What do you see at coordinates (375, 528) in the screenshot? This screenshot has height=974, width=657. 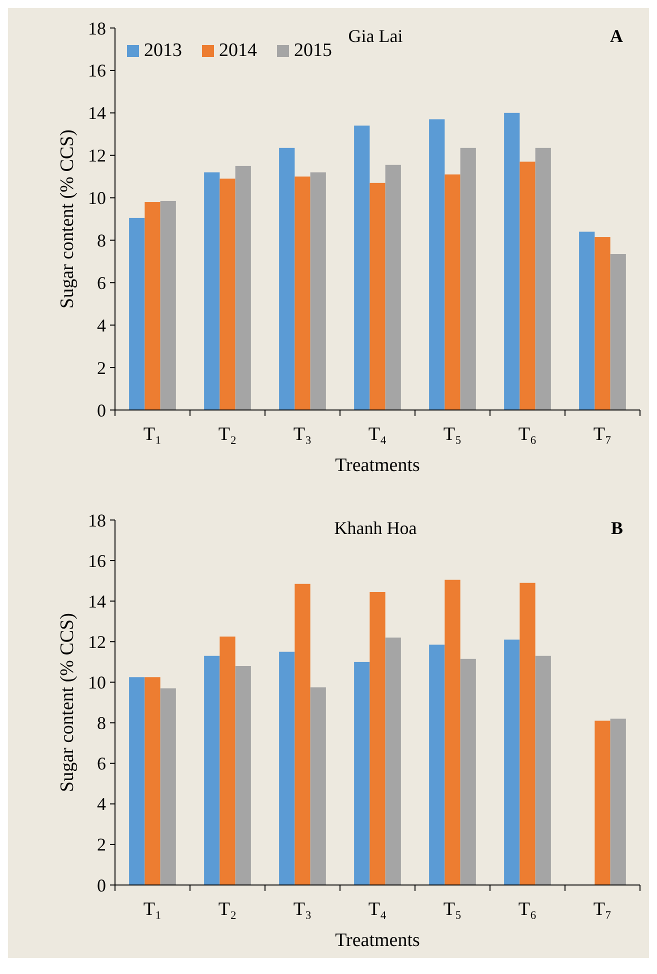 I see `chart-title: Khanh Hoa` at bounding box center [375, 528].